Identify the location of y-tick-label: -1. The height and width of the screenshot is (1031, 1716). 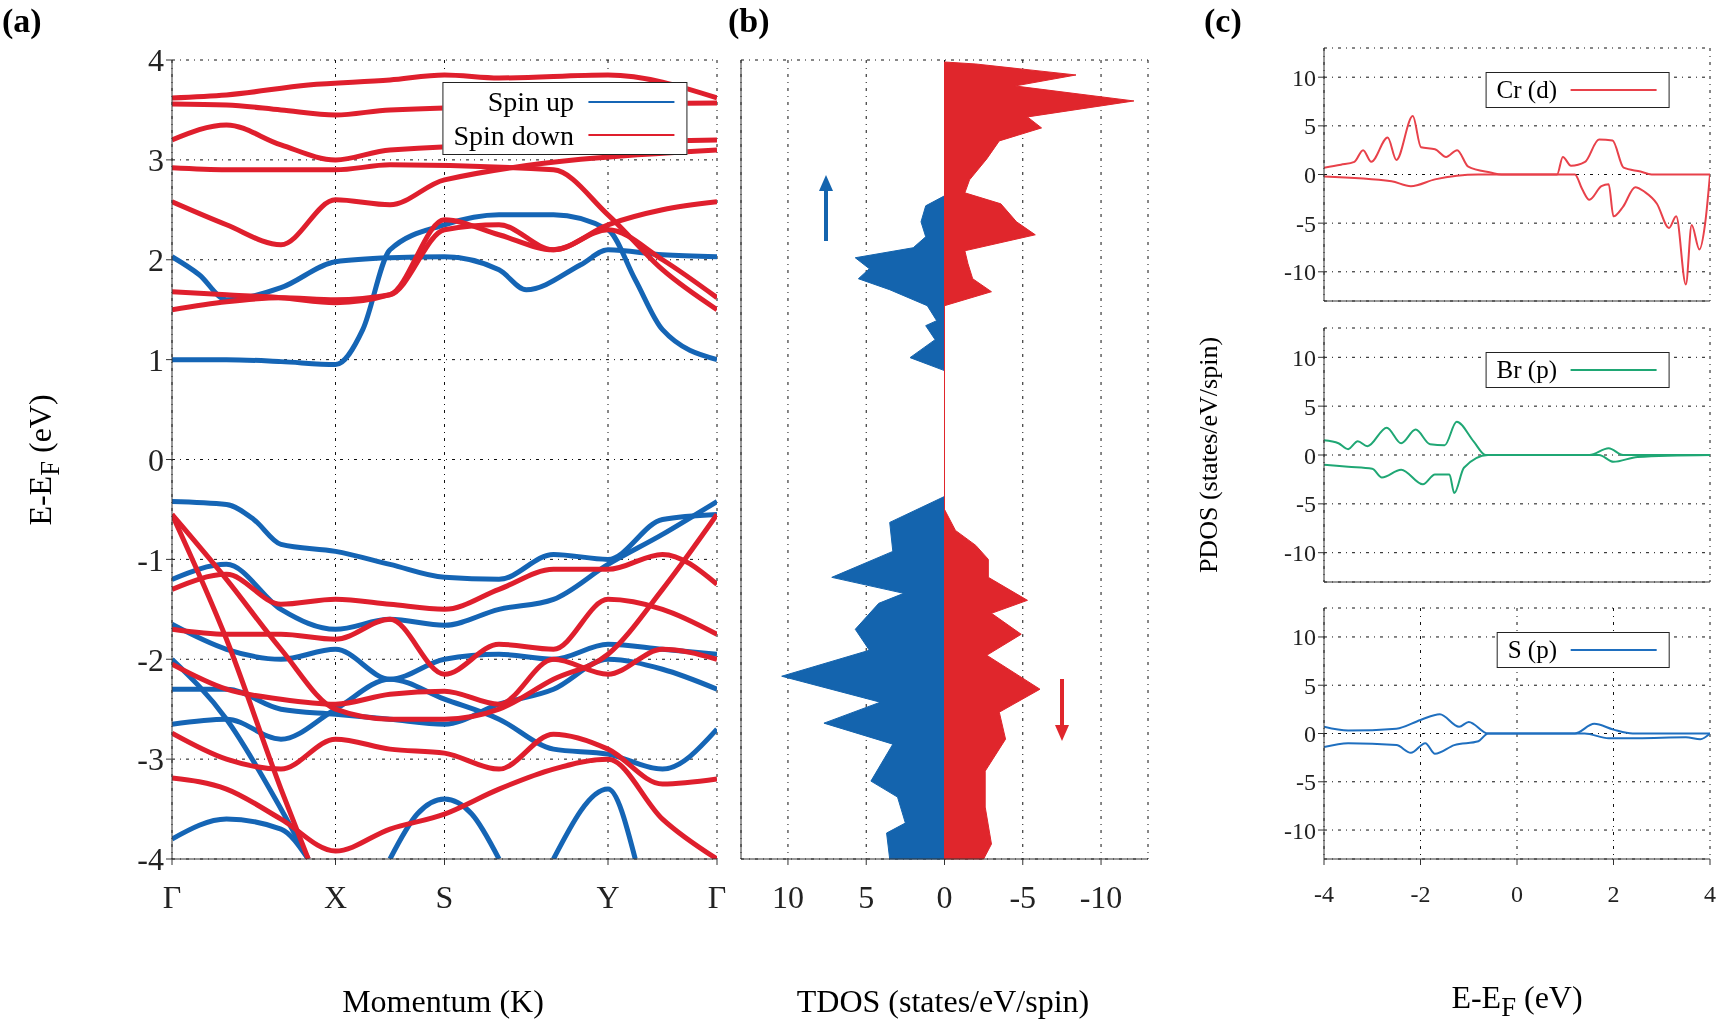
(150, 559).